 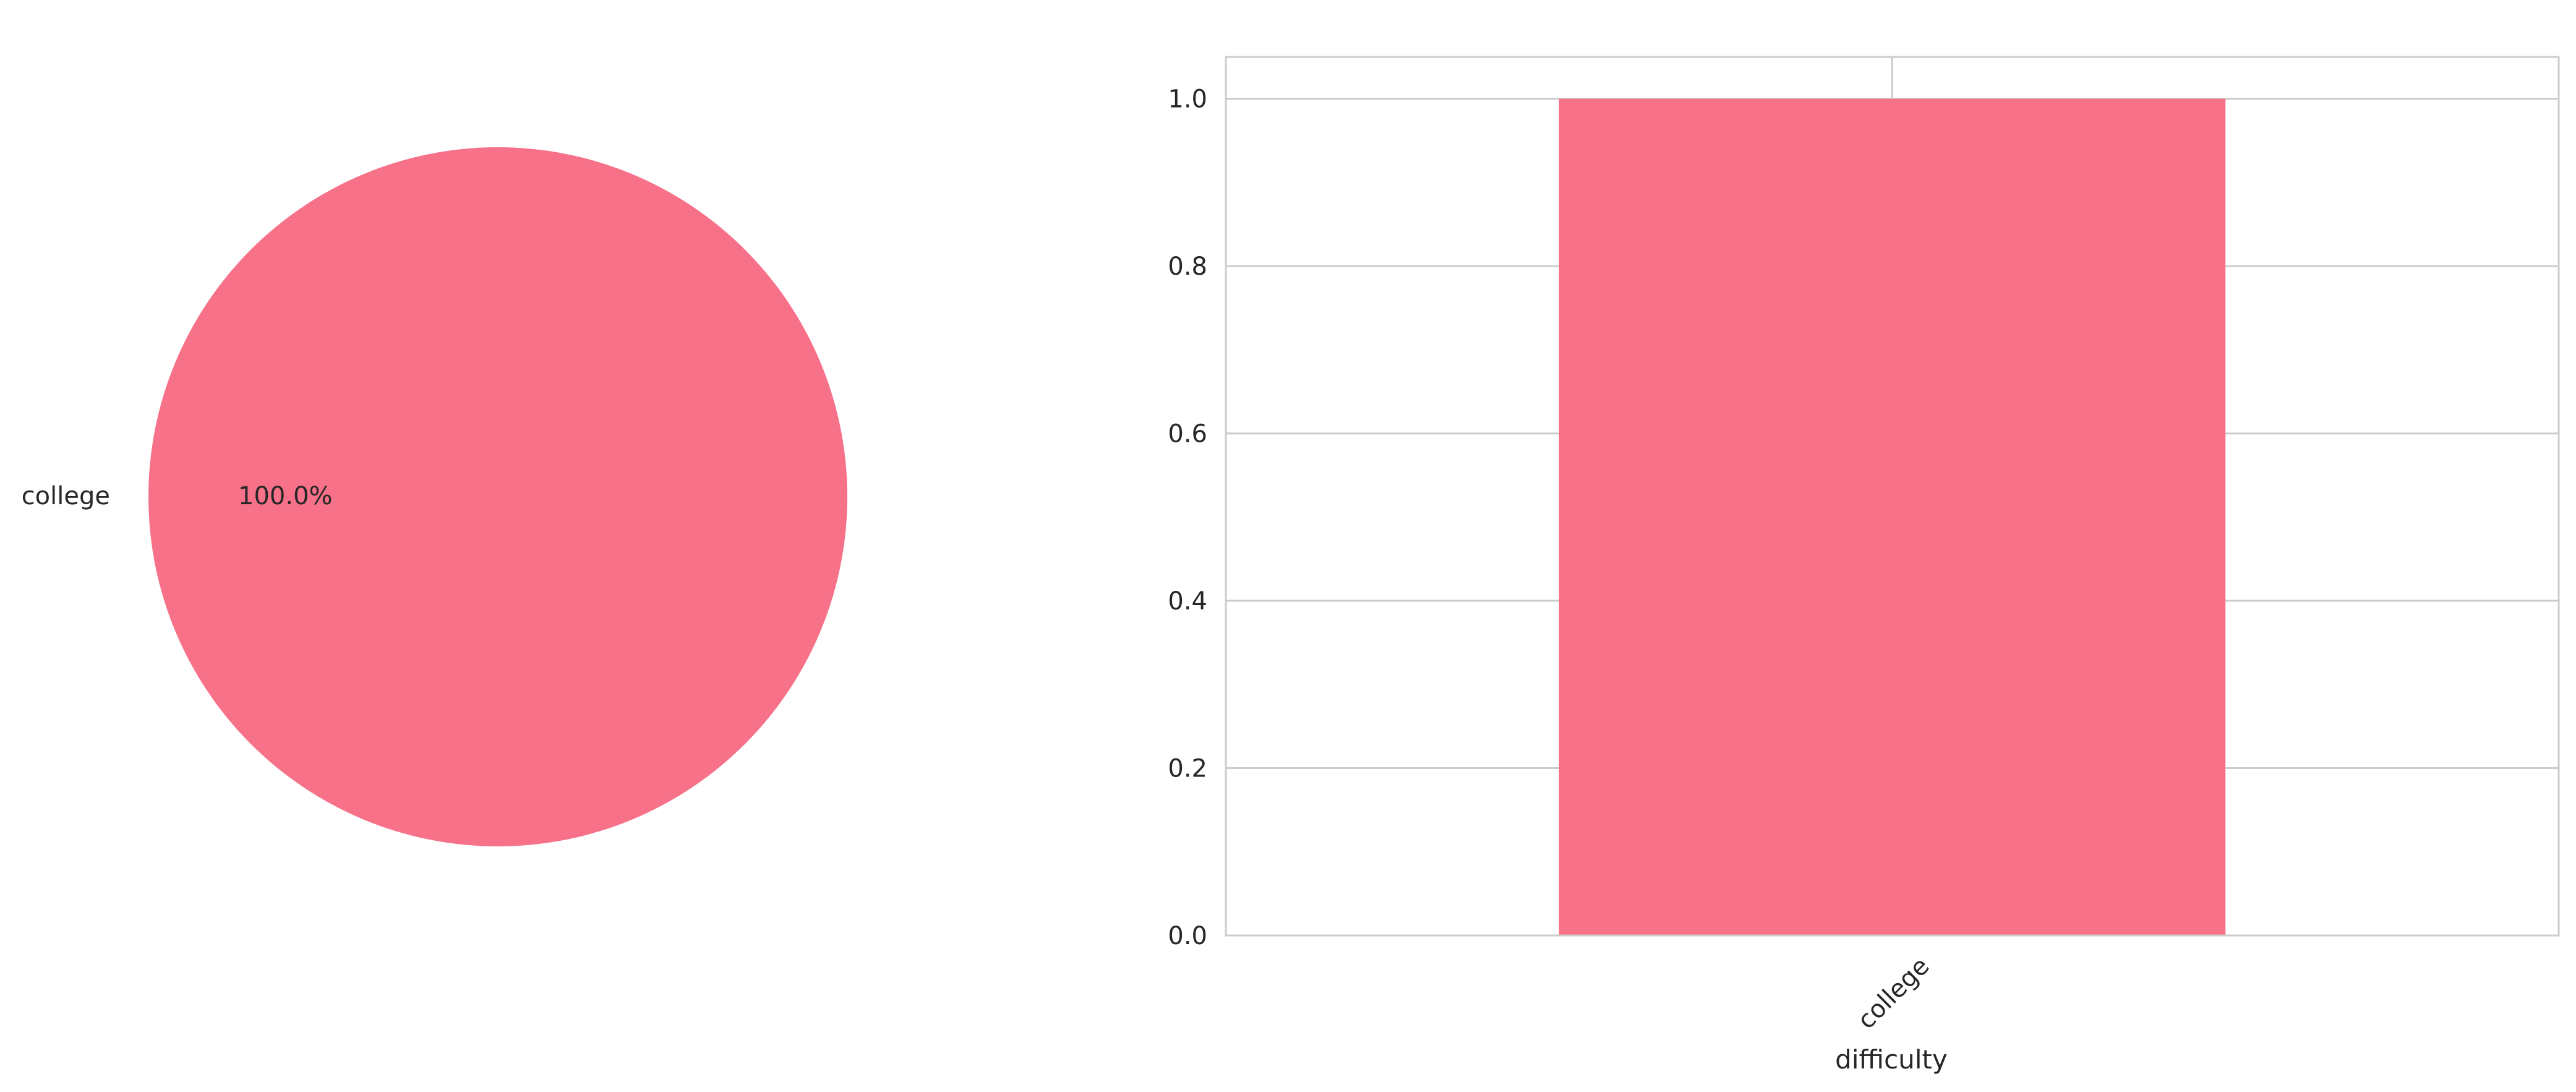 What do you see at coordinates (66, 496) in the screenshot?
I see `pie-slice-label: college` at bounding box center [66, 496].